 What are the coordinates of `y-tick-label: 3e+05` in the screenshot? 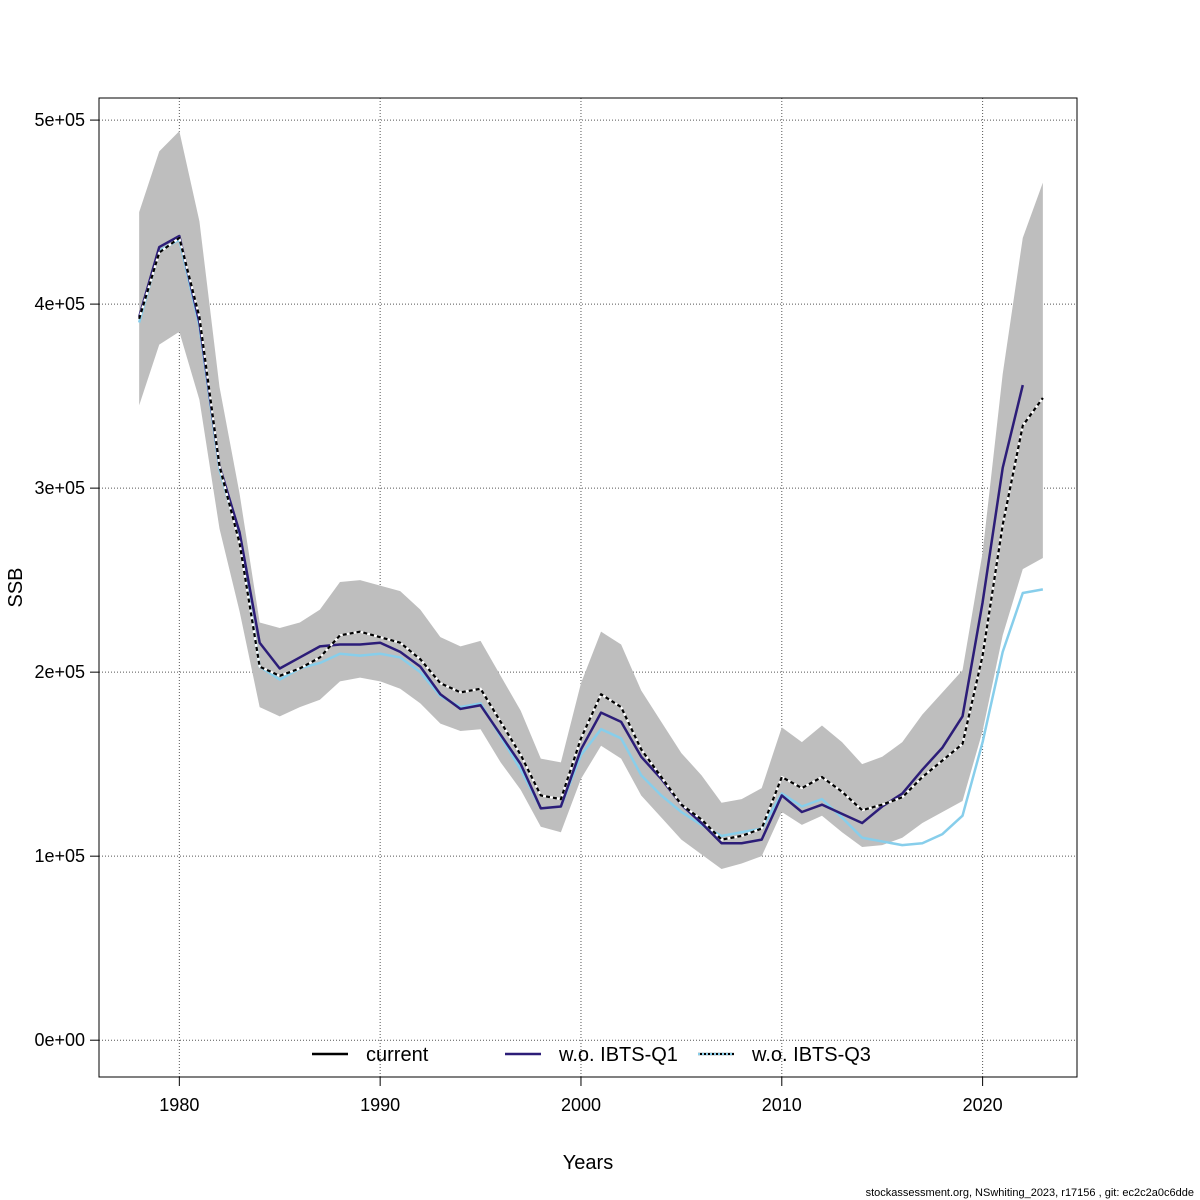 It's located at (59, 488).